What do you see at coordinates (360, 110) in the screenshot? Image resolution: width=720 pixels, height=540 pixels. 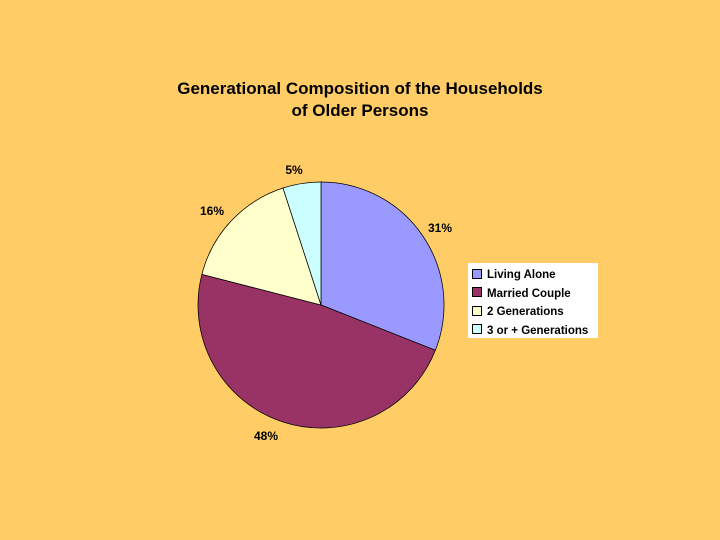 I see `chart-title-line-2: of Older Persons` at bounding box center [360, 110].